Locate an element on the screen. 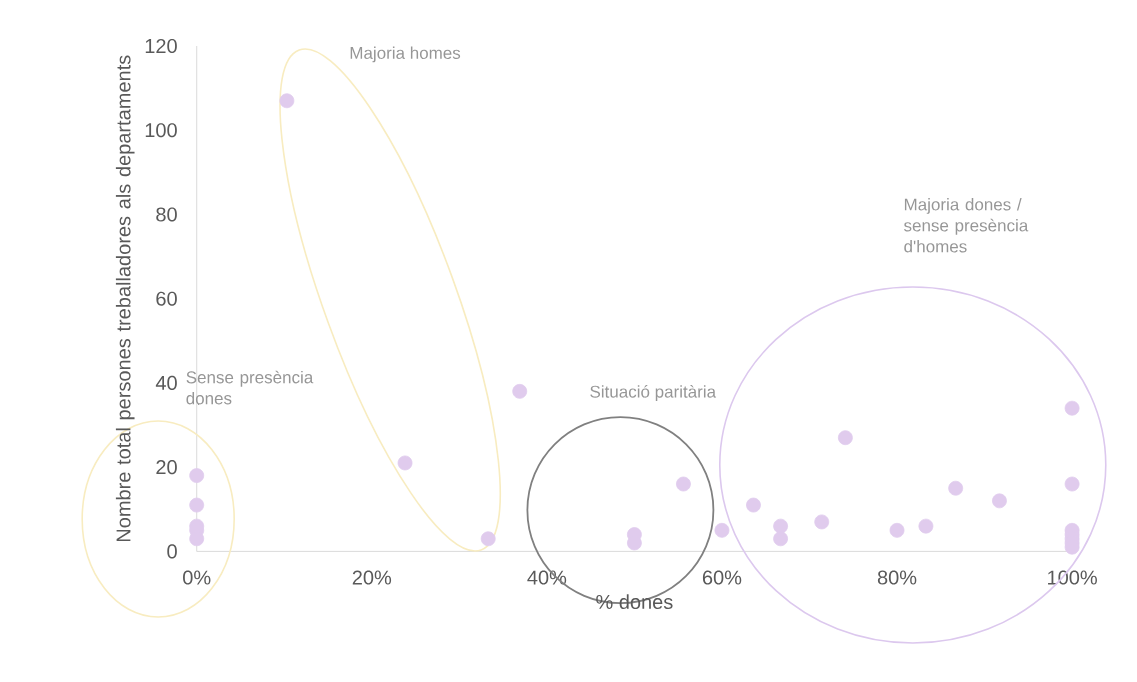 The width and height of the screenshot is (1137, 682). x-tick-label: 0% is located at coordinates (197, 577).